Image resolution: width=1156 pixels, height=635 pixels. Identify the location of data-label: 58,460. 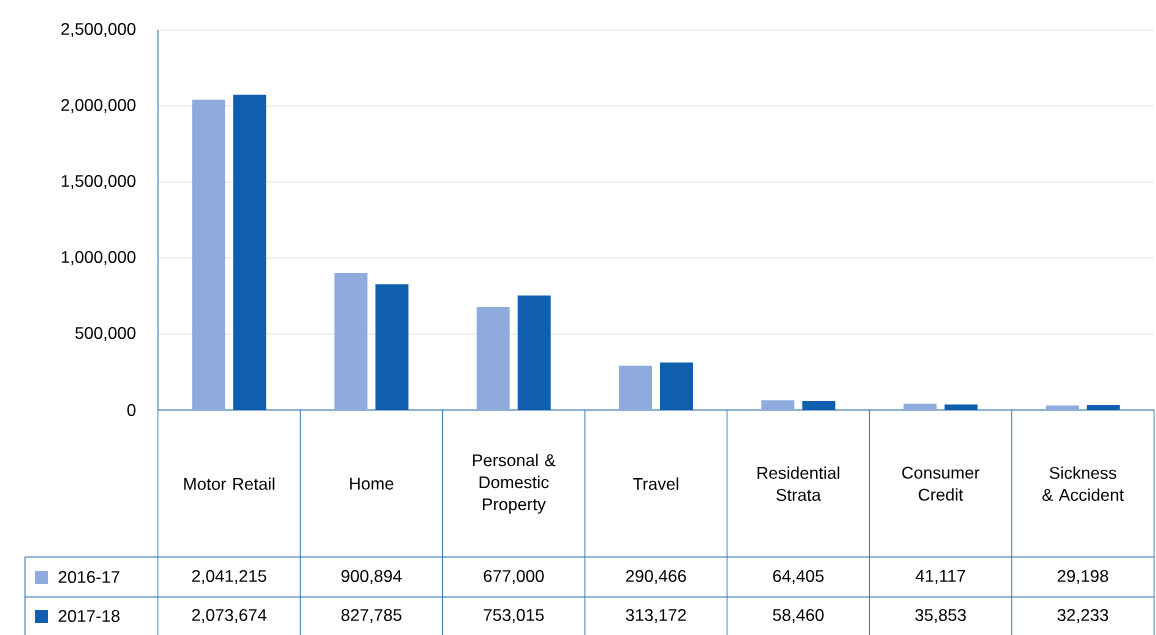
(798, 616).